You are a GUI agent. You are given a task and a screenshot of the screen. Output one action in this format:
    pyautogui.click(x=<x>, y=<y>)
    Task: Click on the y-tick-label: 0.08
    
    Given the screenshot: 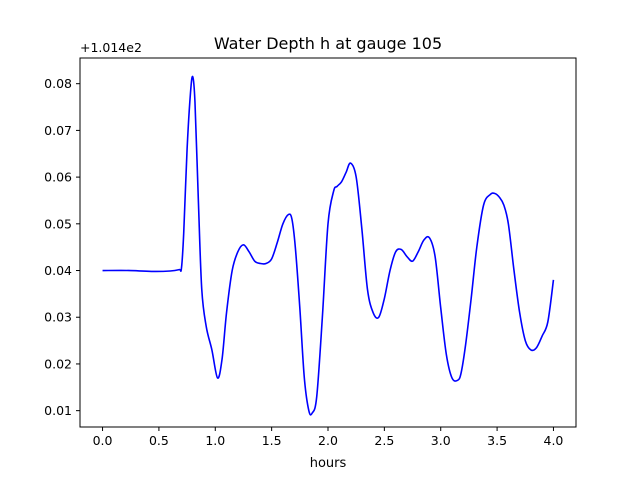 What is the action you would take?
    pyautogui.click(x=58, y=83)
    